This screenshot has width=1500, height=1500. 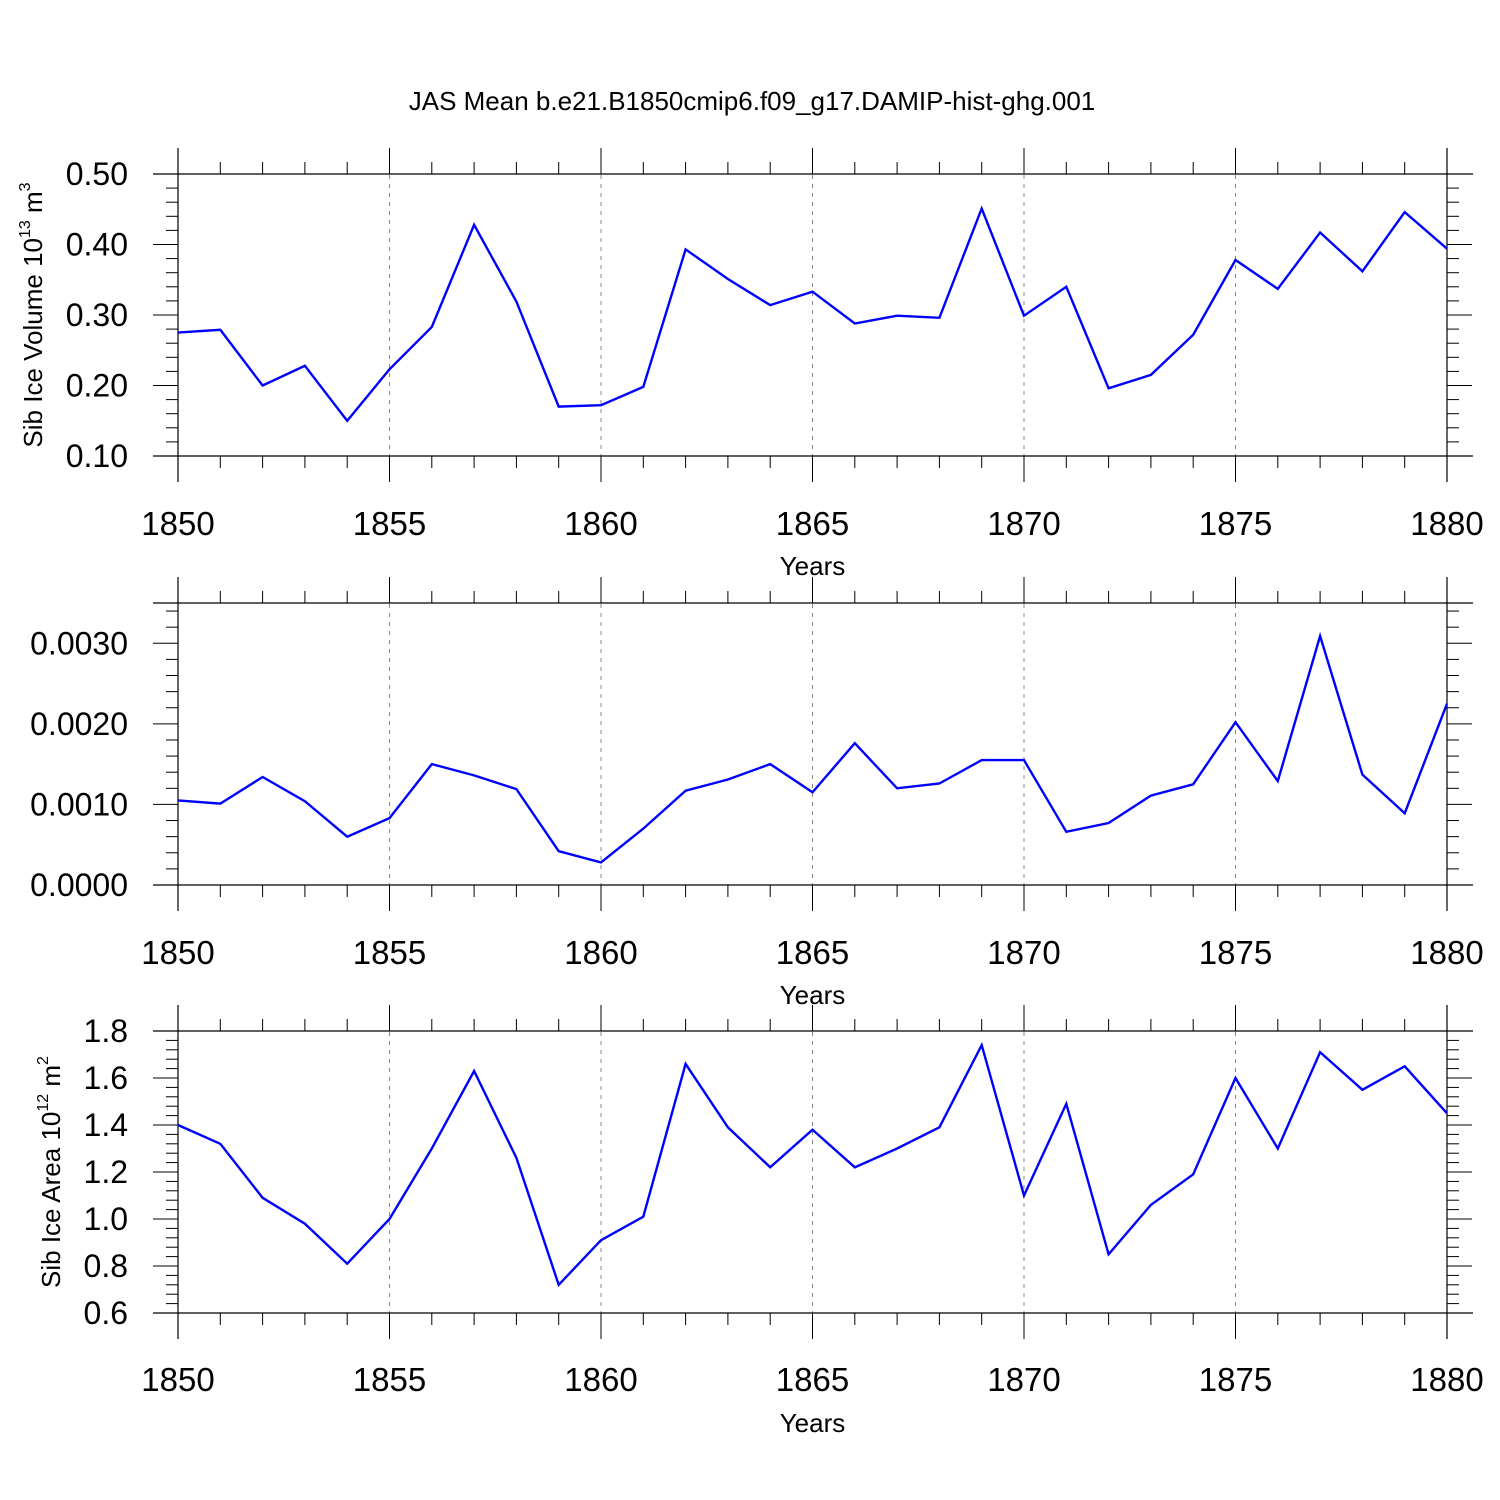 I want to click on y-tick-label: 0.0020, so click(x=79, y=724).